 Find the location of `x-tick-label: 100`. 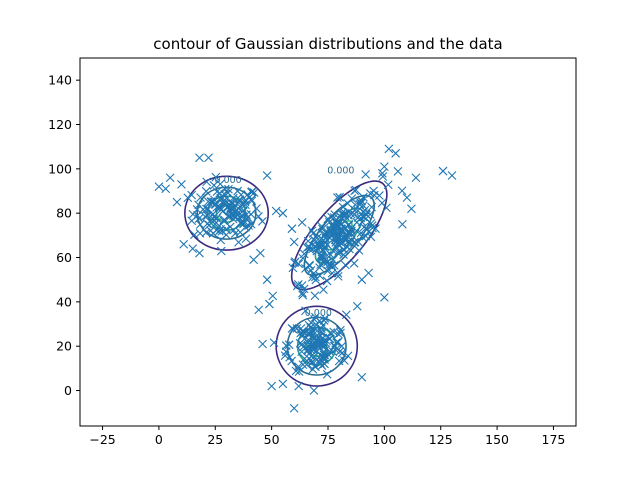

x-tick-label: 100 is located at coordinates (384, 439).